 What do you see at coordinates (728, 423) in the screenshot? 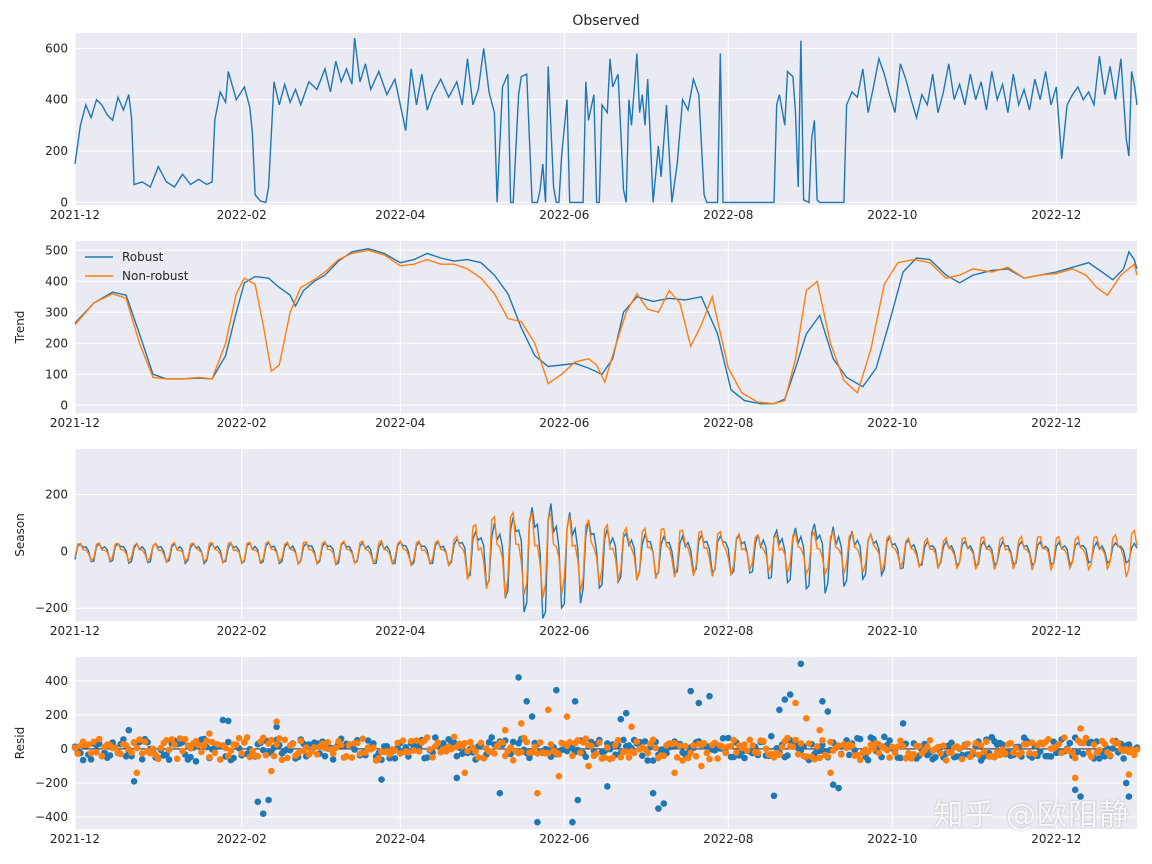
I see `x-tick-label: 2022-08` at bounding box center [728, 423].